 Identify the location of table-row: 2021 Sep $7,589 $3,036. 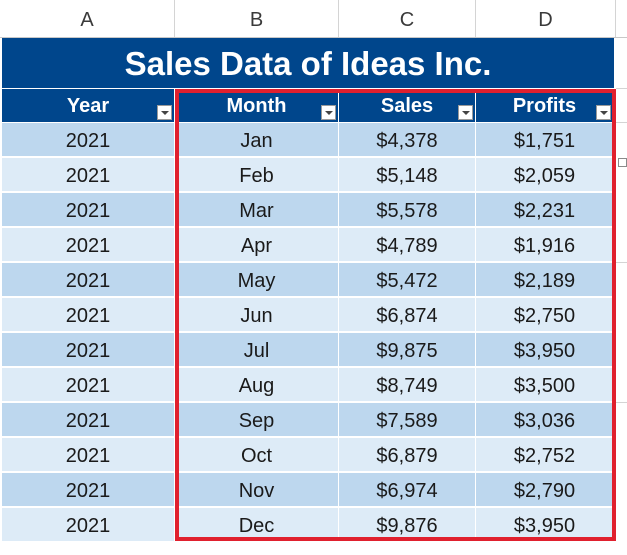
(308, 420).